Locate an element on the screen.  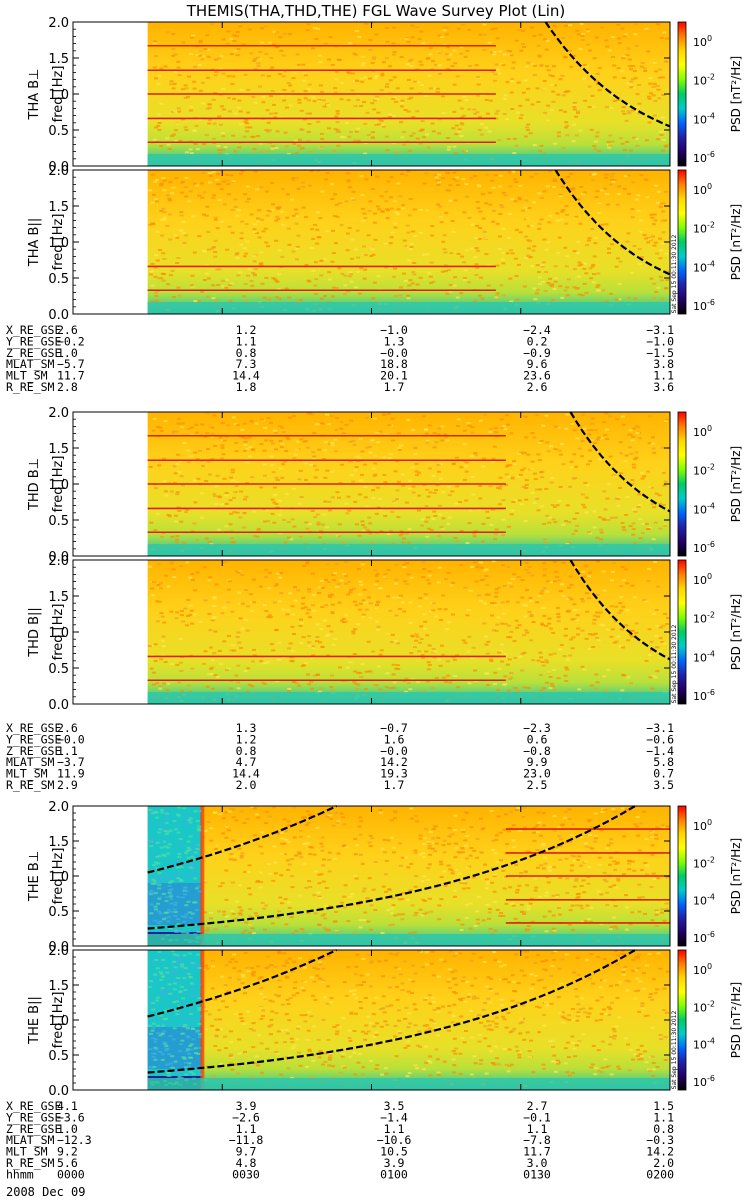
panel-label: THA B⊥ is located at coordinates (34, 95).